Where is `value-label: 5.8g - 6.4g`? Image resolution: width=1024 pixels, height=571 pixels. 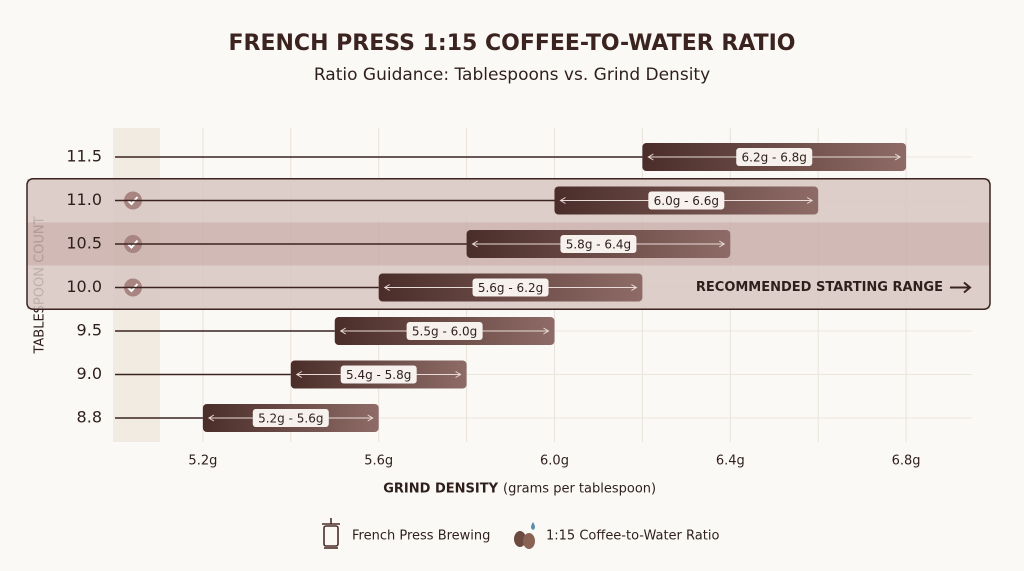 value-label: 5.8g - 6.4g is located at coordinates (598, 245).